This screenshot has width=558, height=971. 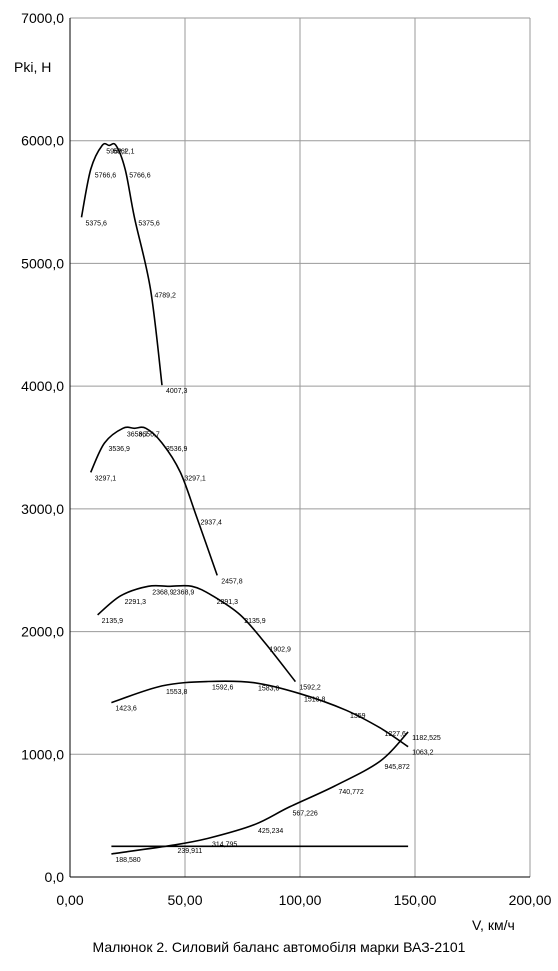 What do you see at coordinates (530, 900) in the screenshot?
I see `x-tick-label: 200,00` at bounding box center [530, 900].